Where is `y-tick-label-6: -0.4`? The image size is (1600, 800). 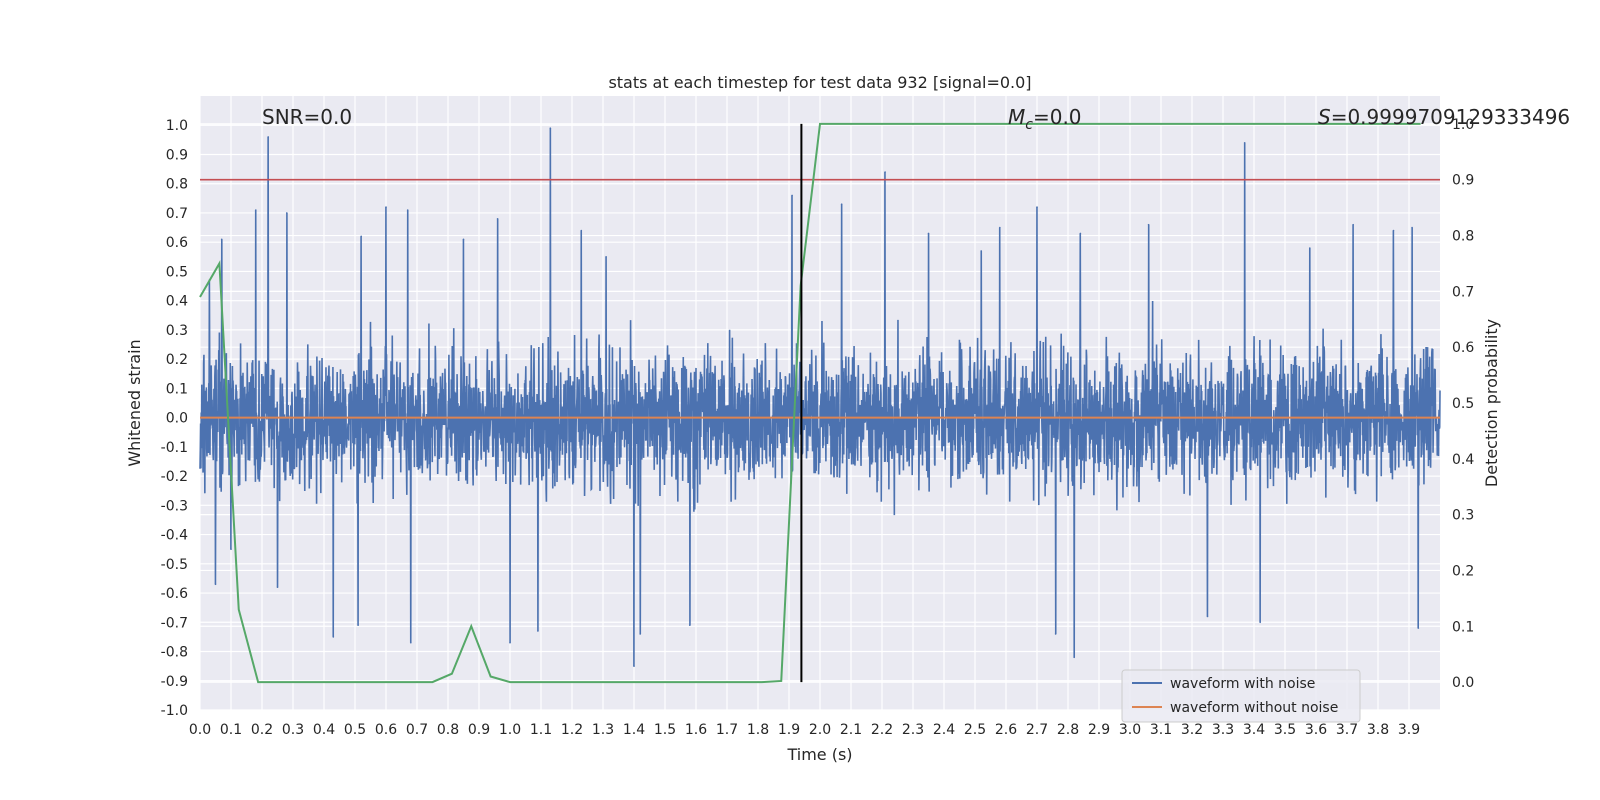 y-tick-label-6: -0.4 is located at coordinates (174, 536).